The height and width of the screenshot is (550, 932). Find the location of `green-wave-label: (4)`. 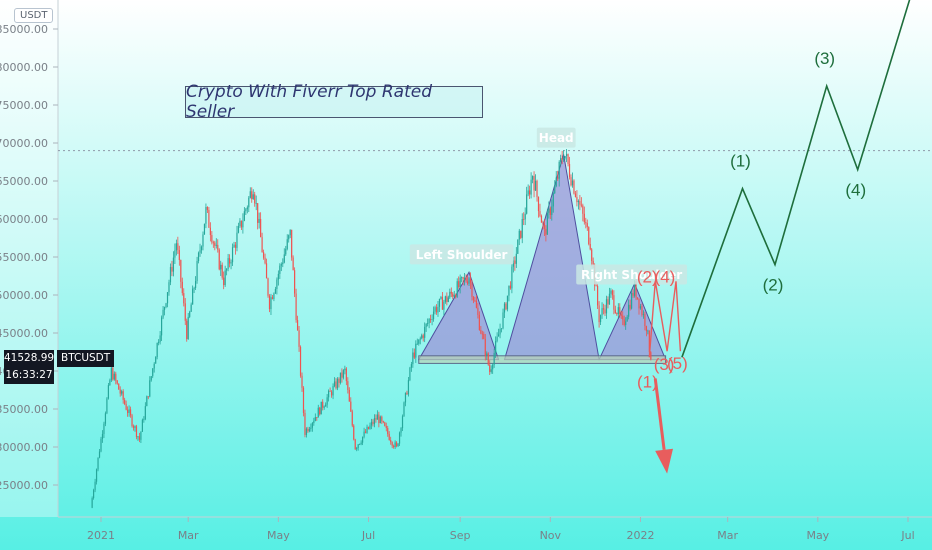

green-wave-label: (4) is located at coordinates (855, 190).